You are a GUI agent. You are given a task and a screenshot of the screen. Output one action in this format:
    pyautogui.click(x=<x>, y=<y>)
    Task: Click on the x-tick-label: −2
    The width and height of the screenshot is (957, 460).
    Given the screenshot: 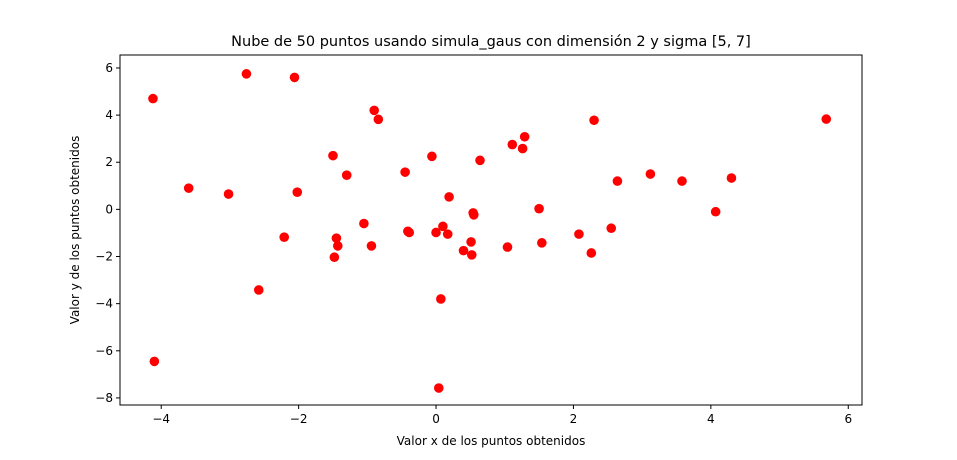 What is the action you would take?
    pyautogui.click(x=299, y=419)
    